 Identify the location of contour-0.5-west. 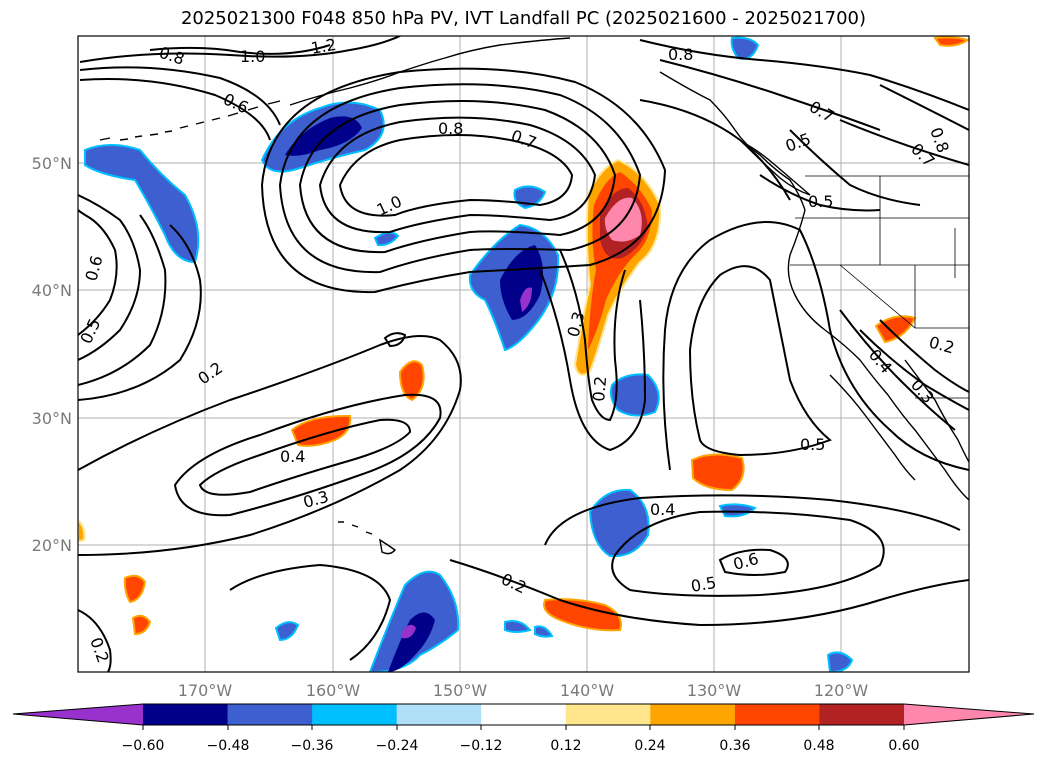
(110, 277).